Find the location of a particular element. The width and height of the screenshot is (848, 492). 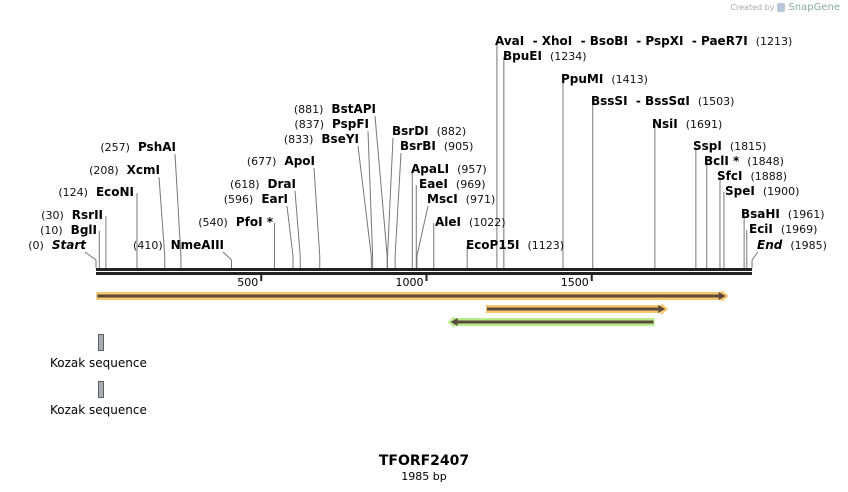

restriction-site: (30) RsrII is located at coordinates (72, 215).